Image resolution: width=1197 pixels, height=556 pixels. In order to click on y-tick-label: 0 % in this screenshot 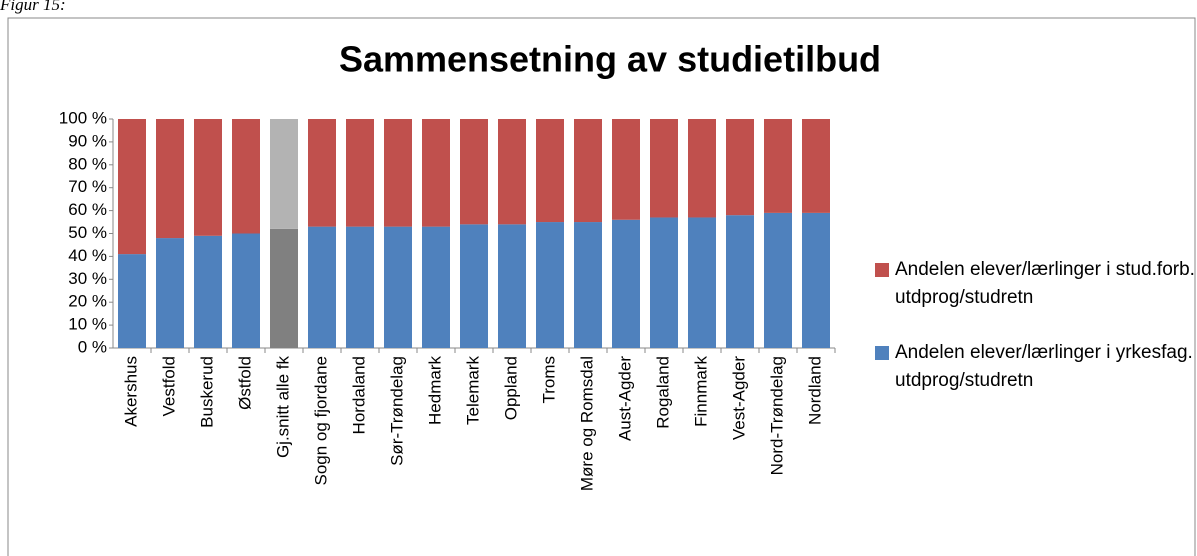, I will do `click(92, 346)`.